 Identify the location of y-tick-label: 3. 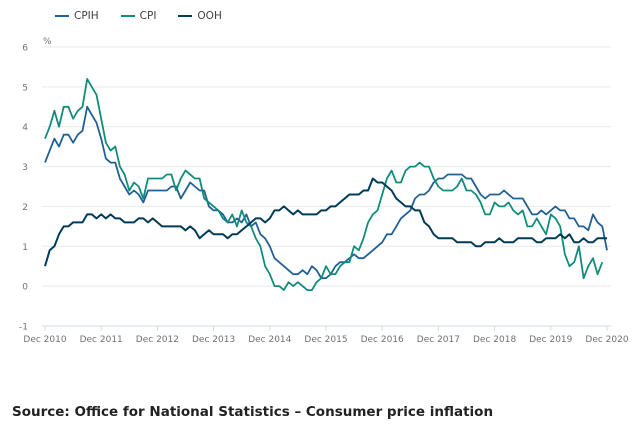
(25, 168).